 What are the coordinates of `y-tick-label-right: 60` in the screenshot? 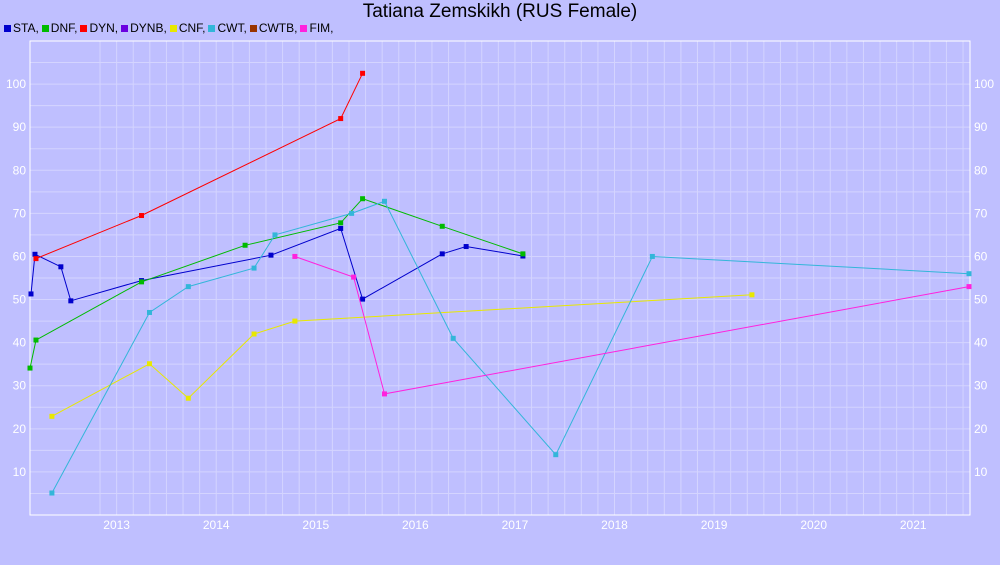 It's located at (981, 256).